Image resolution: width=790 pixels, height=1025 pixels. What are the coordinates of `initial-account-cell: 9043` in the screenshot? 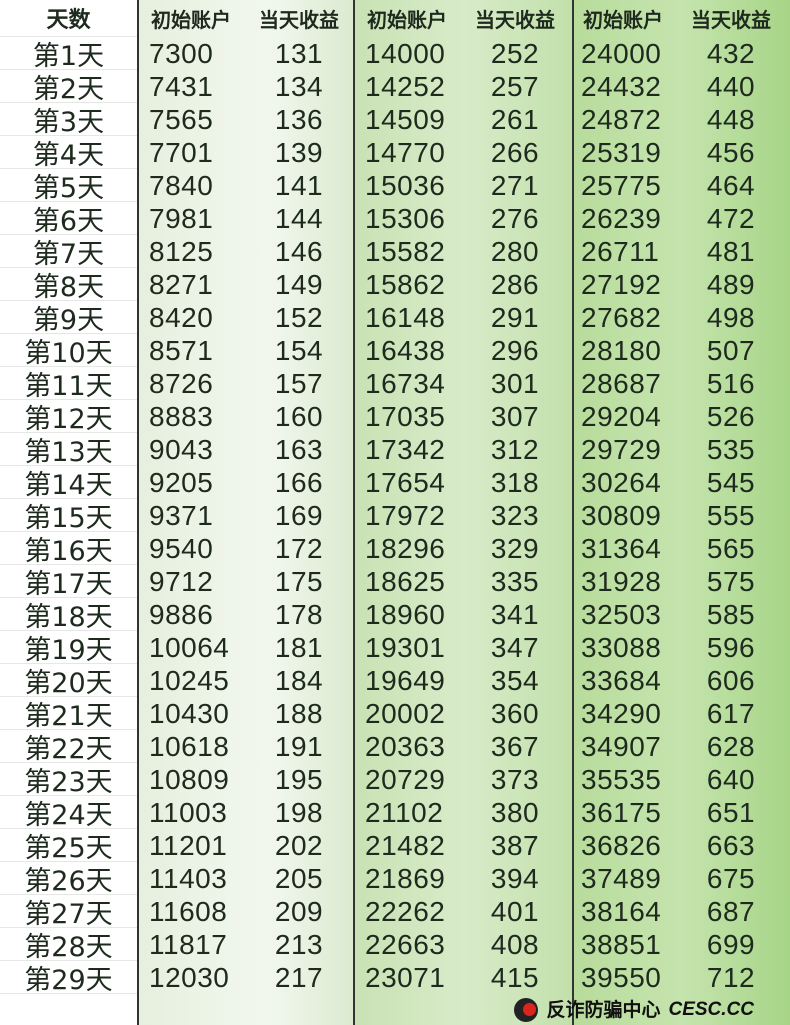 It's located at (181, 449).